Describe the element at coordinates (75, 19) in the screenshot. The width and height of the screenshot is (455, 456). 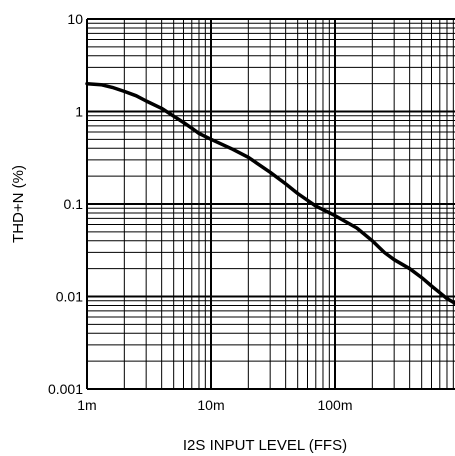
I see `y-tick-label: 10` at that location.